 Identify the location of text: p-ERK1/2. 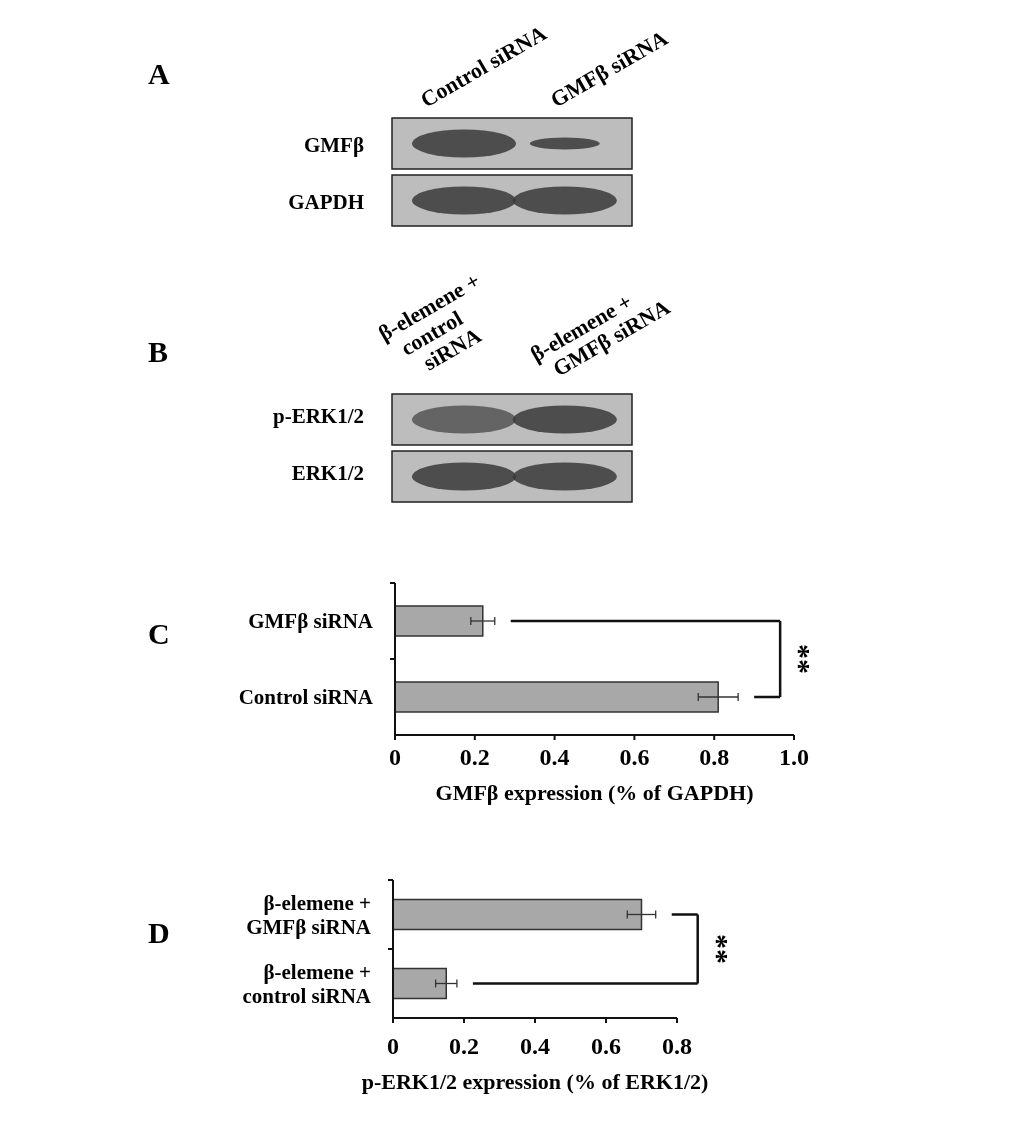
(318, 416).